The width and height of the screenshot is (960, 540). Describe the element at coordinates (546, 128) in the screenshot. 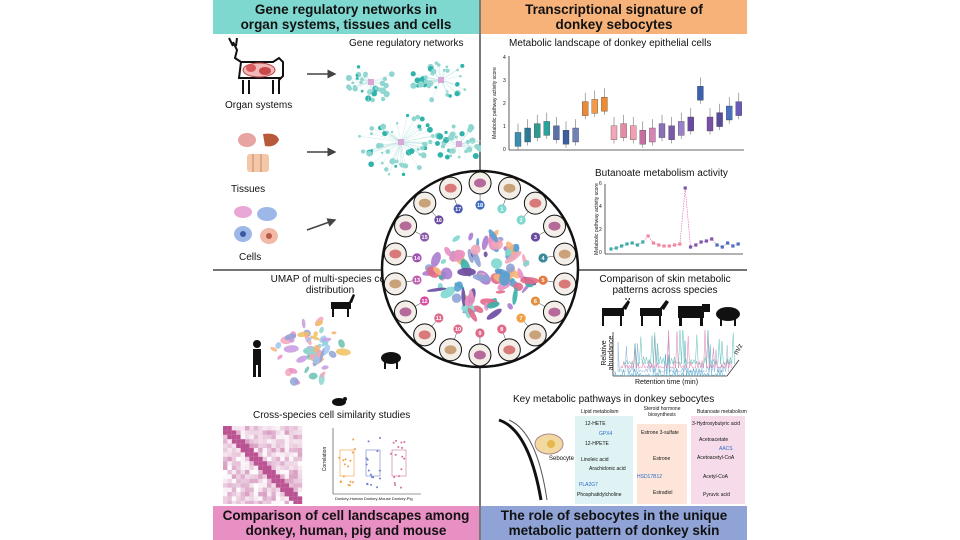

I see `box` at that location.